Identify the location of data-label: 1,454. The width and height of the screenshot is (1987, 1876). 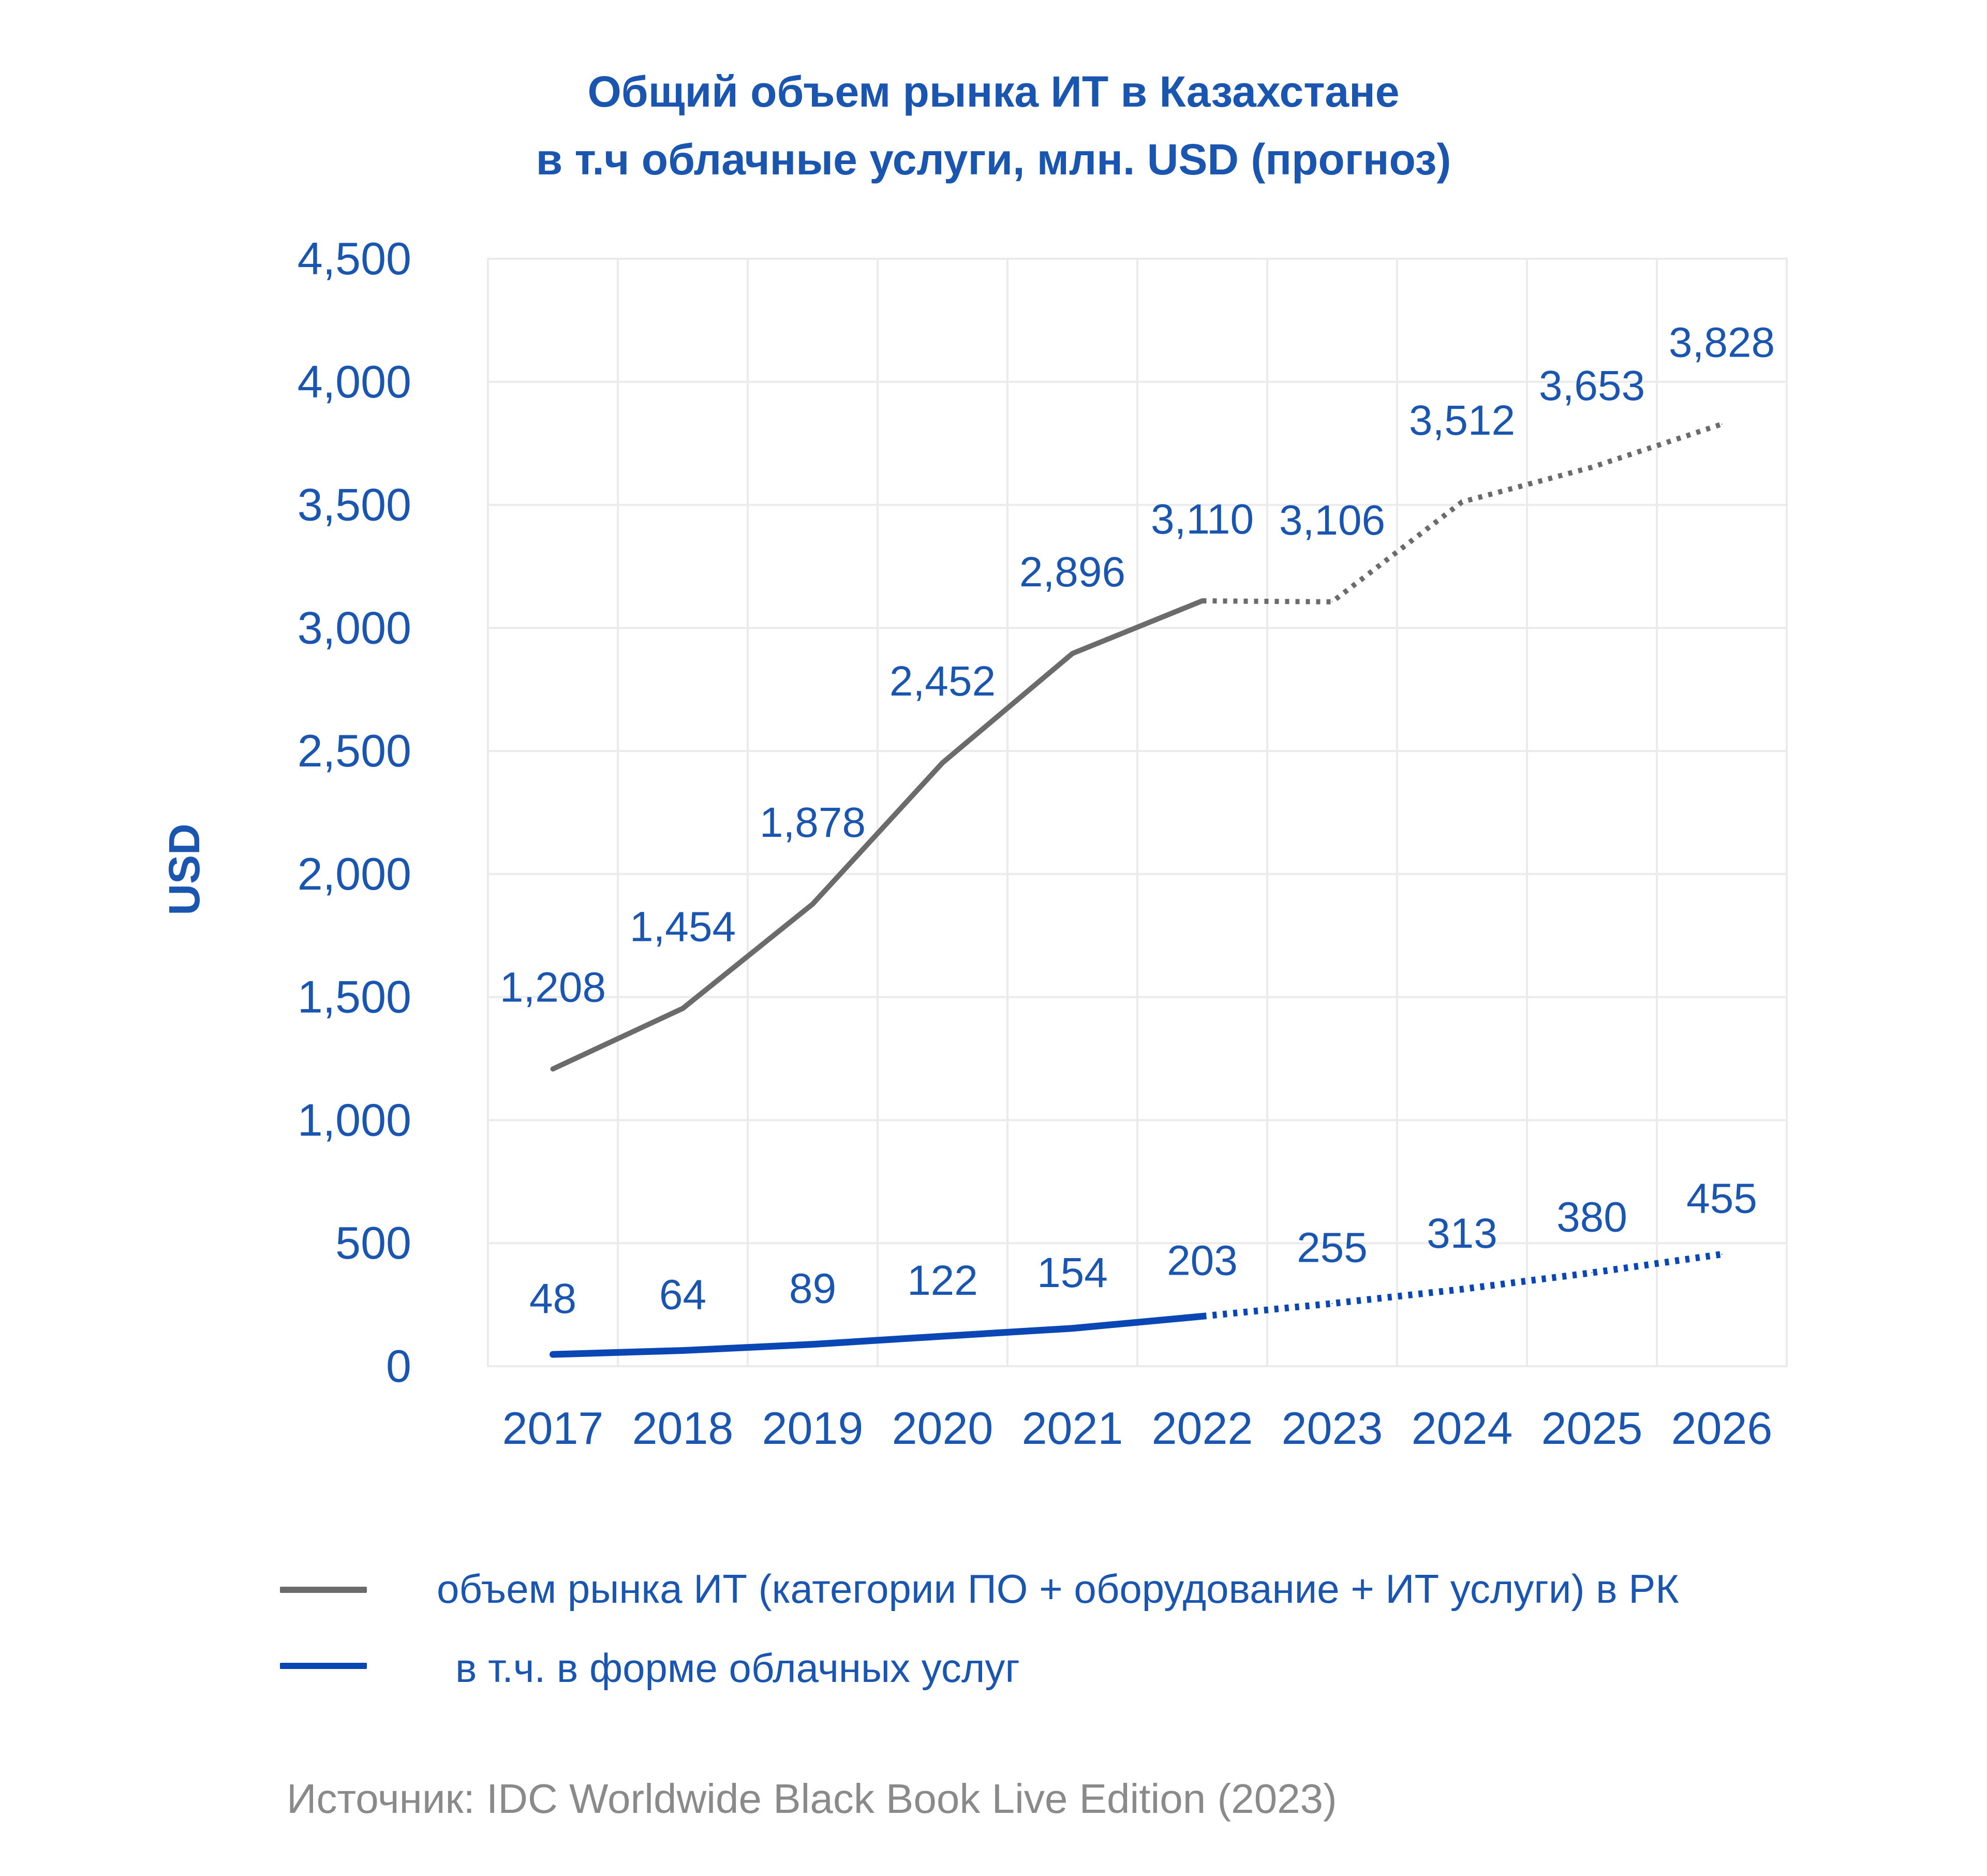
(683, 927).